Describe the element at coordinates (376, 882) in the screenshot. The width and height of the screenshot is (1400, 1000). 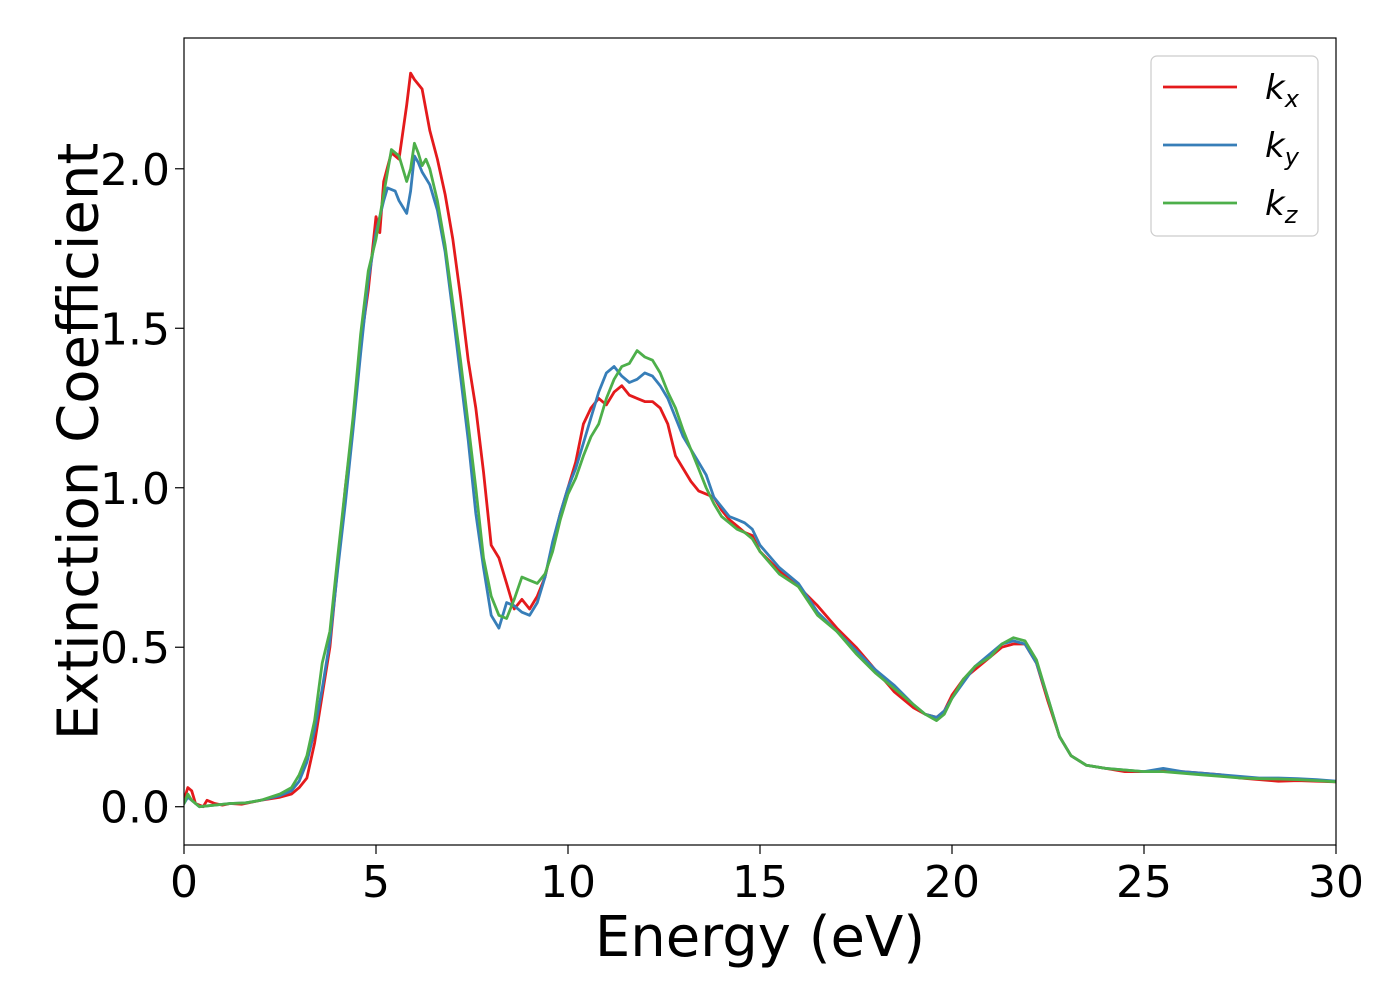
I see `x-tick-label: 5` at that location.